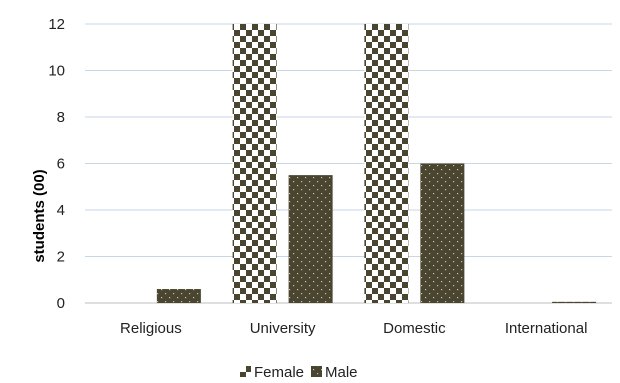 Image resolution: width=620 pixels, height=383 pixels. What do you see at coordinates (353, 328) in the screenshot?
I see `x-axis-ticks: Religious University Domestic International` at bounding box center [353, 328].